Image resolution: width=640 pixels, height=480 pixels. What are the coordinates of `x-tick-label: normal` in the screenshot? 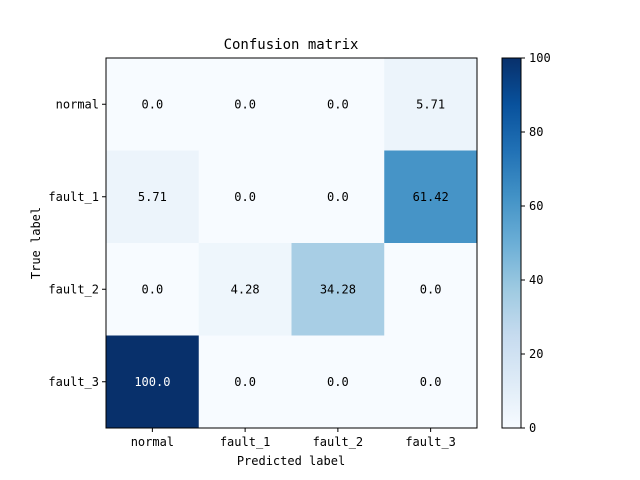 It's located at (152, 442).